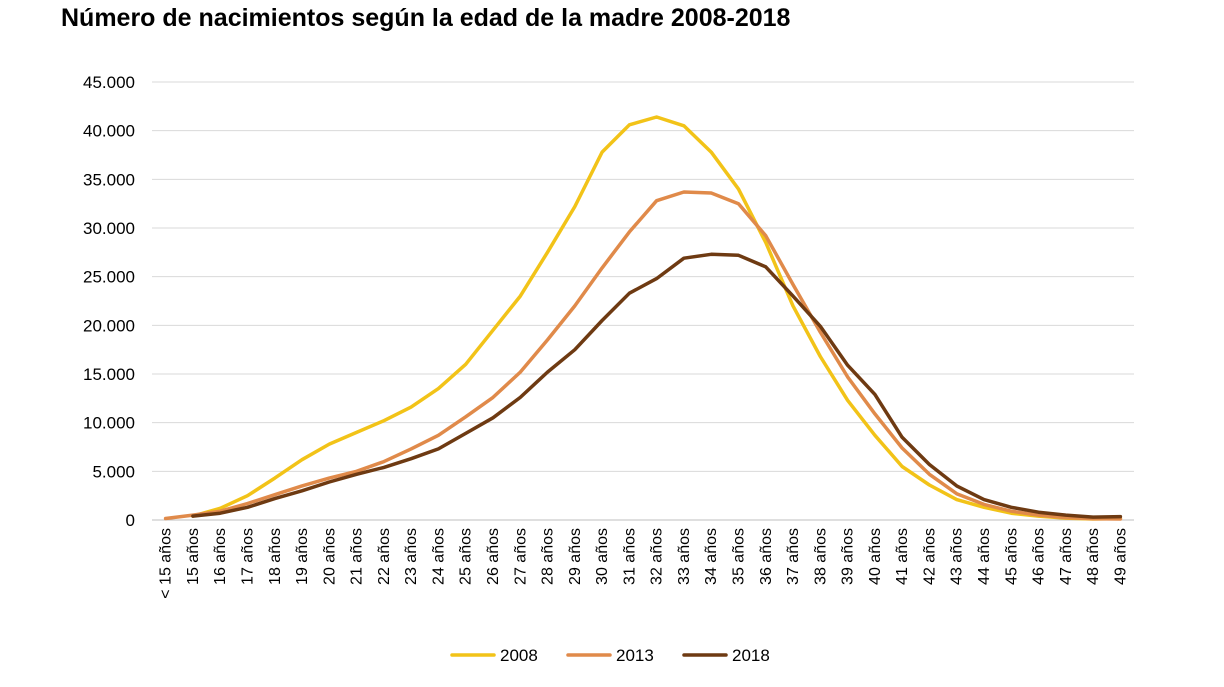  Describe the element at coordinates (109, 423) in the screenshot. I see `y-tick-label: 10.000` at that location.